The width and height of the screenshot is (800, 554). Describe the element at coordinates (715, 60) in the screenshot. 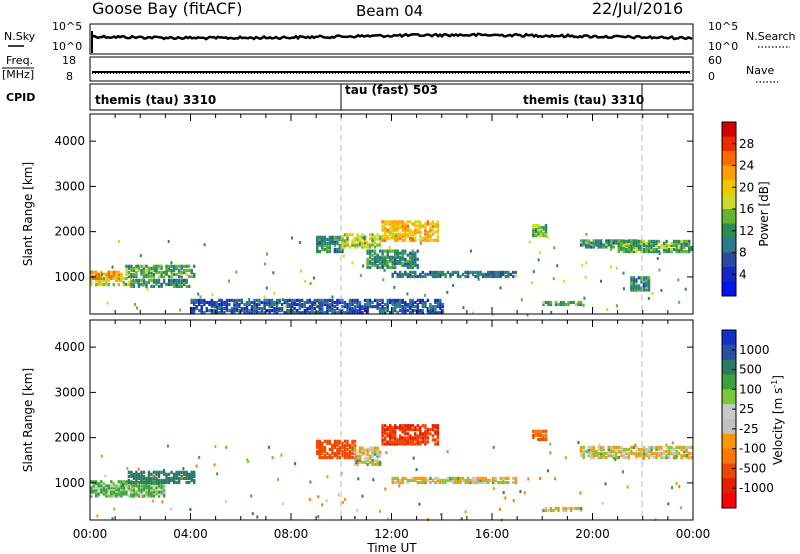

I see `nave-right-tick-top: 60` at that location.